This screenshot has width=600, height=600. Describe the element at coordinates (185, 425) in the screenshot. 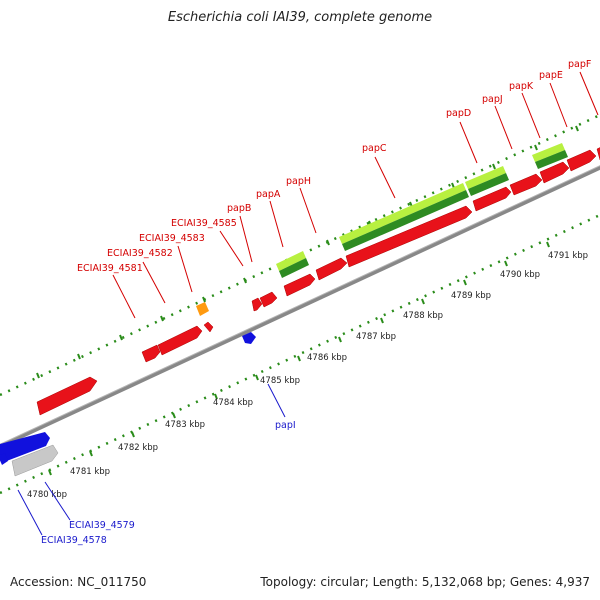

I see `scale-label-4783: 4783 kbp` at that location.